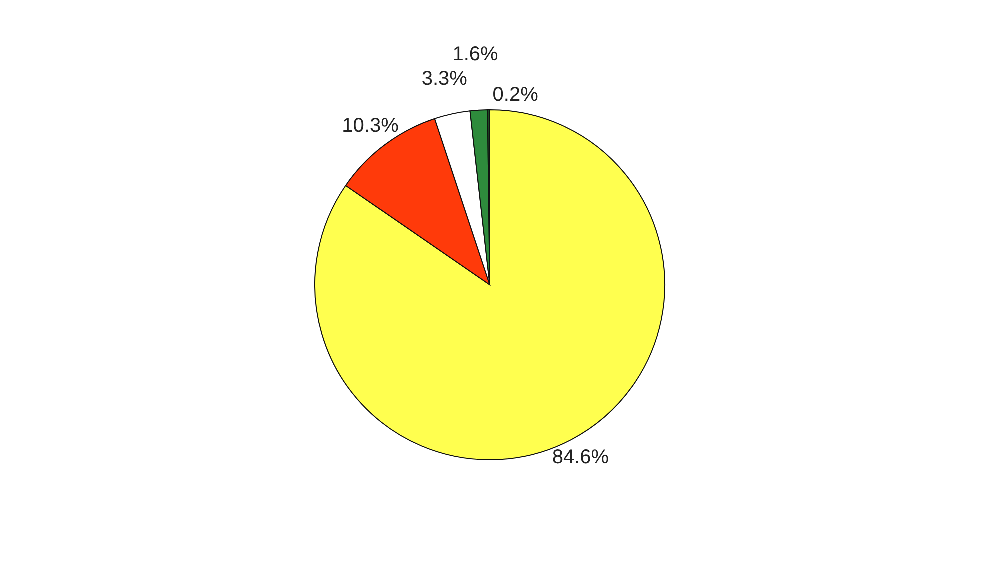 The image size is (995, 570). Describe the element at coordinates (581, 457) in the screenshot. I see `data-label: 84.6%` at that location.